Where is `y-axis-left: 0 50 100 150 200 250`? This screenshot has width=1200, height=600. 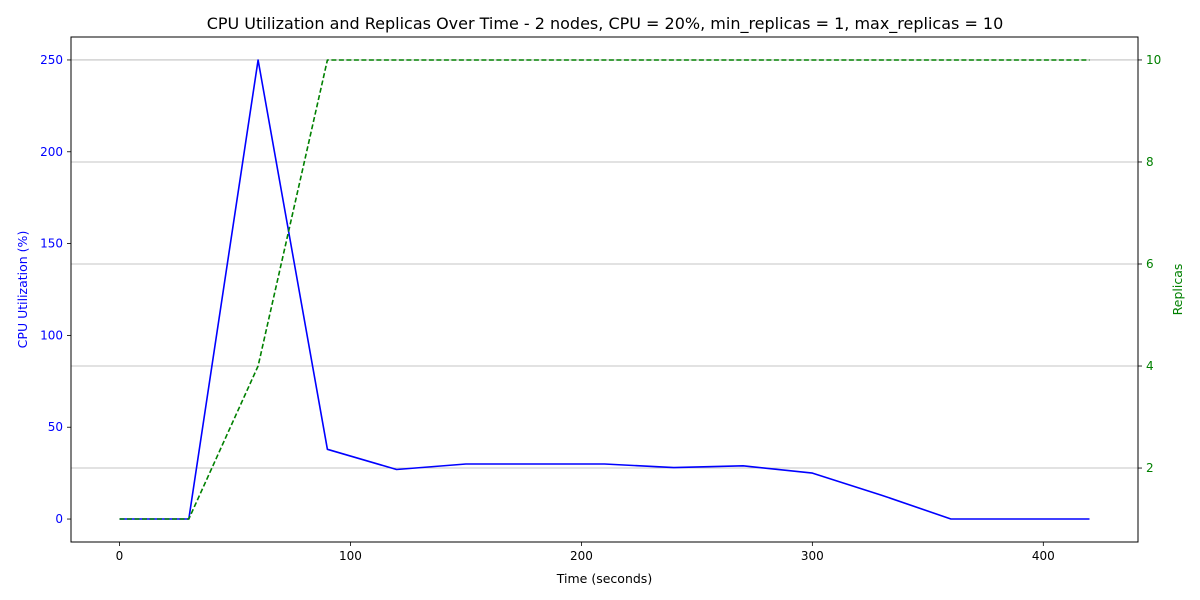 y-axis-left: 0 50 100 150 200 250 is located at coordinates (55, 289).